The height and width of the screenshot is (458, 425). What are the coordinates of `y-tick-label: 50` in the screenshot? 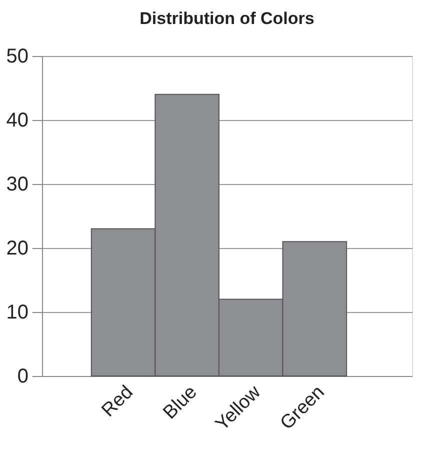 It's located at (17, 57).